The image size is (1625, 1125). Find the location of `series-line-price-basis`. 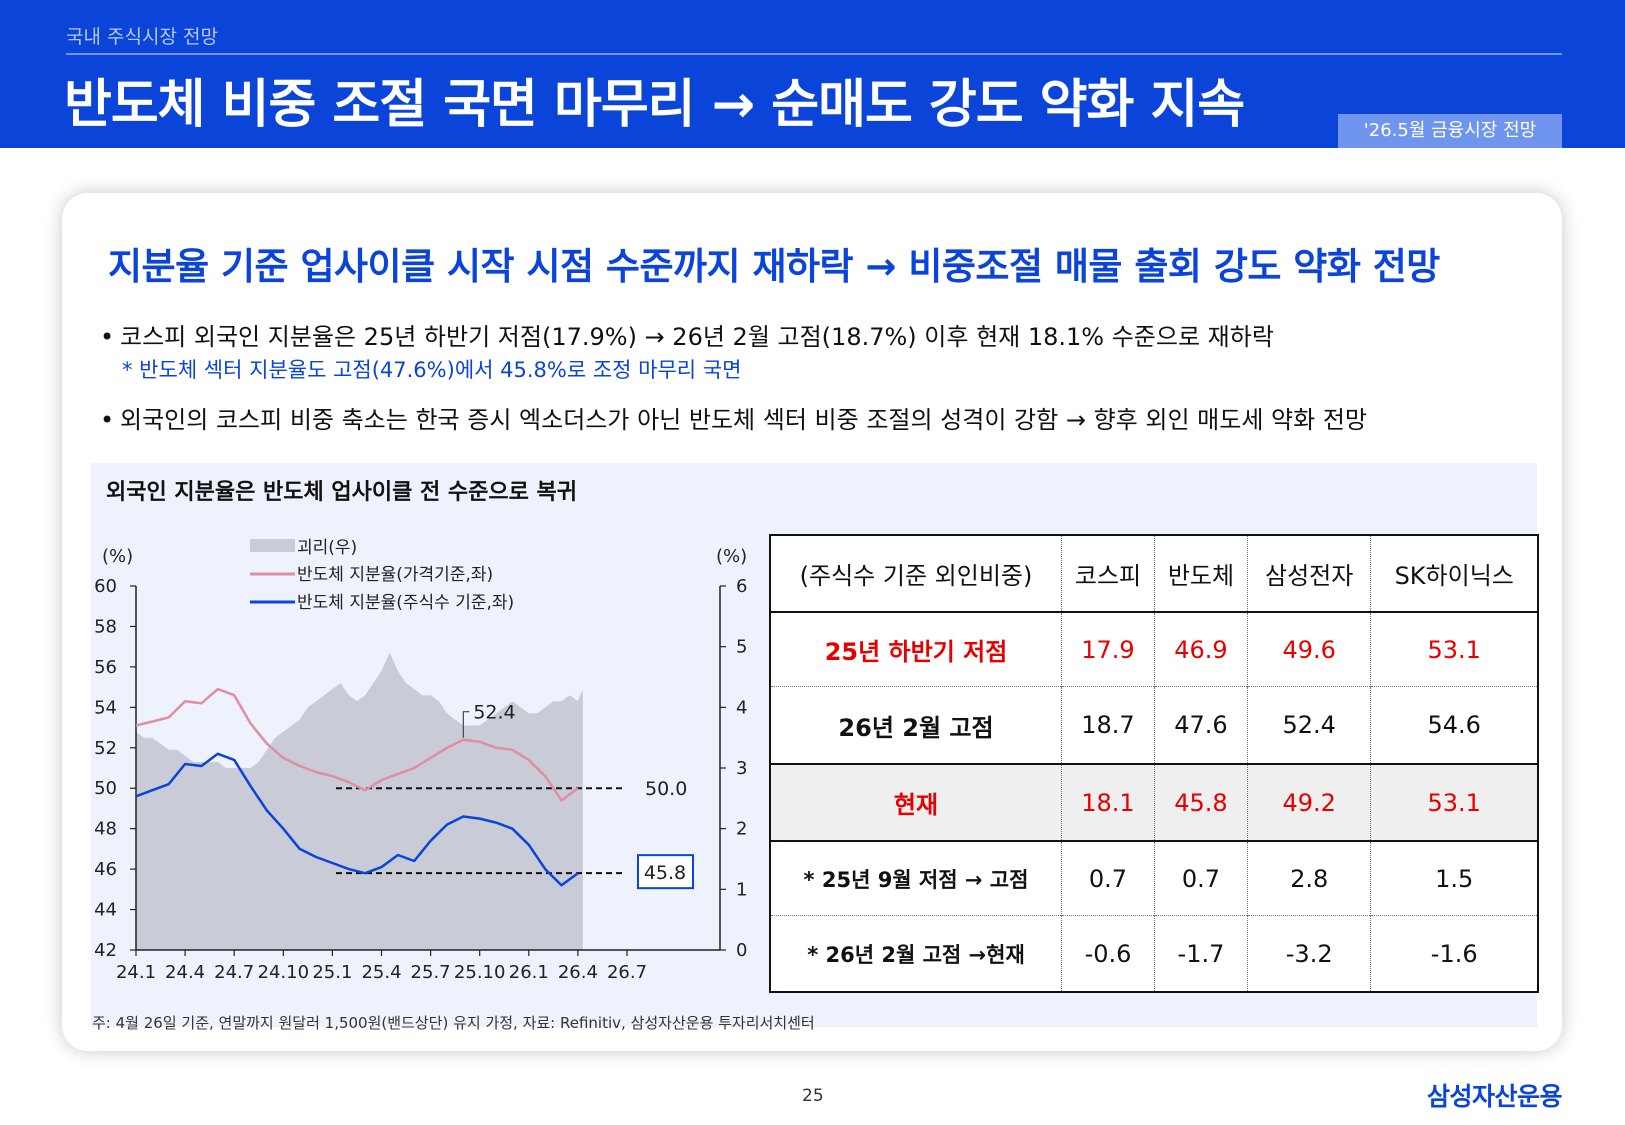

series-line-price-basis is located at coordinates (357, 744).